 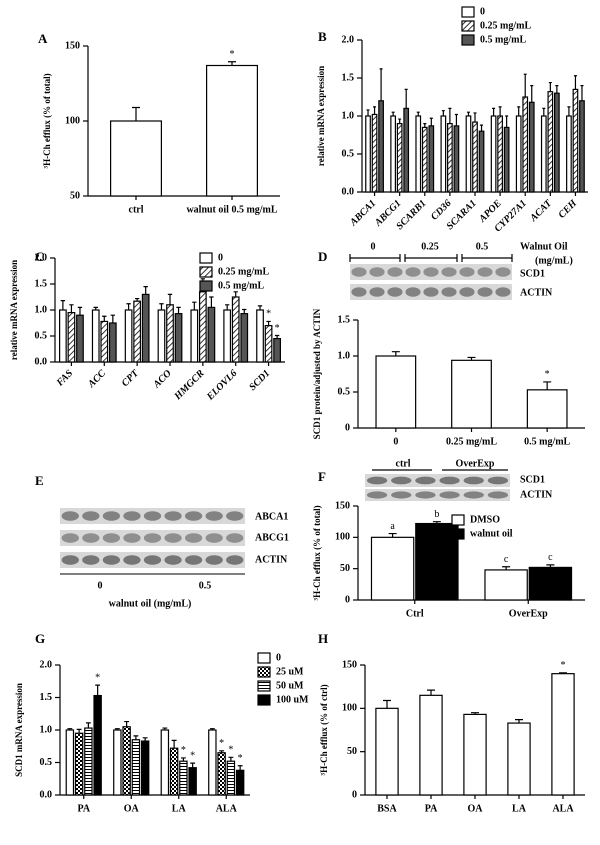 What do you see at coordinates (387, 808) in the screenshot?
I see `x-tick-label: BSA` at bounding box center [387, 808].